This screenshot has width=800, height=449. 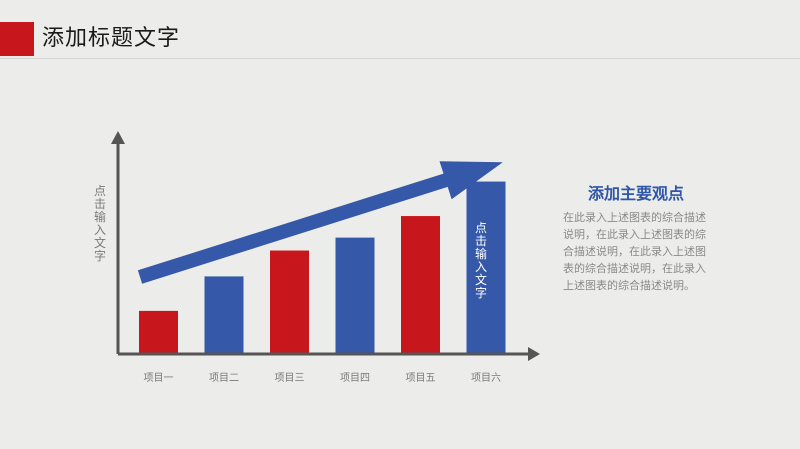 I want to click on x-tick-label-3: 项目三, so click(x=290, y=378).